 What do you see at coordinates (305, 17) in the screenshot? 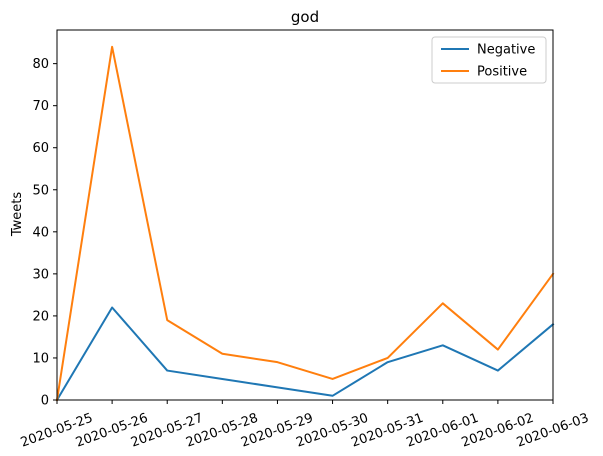
I see `chart-title: god` at bounding box center [305, 17].